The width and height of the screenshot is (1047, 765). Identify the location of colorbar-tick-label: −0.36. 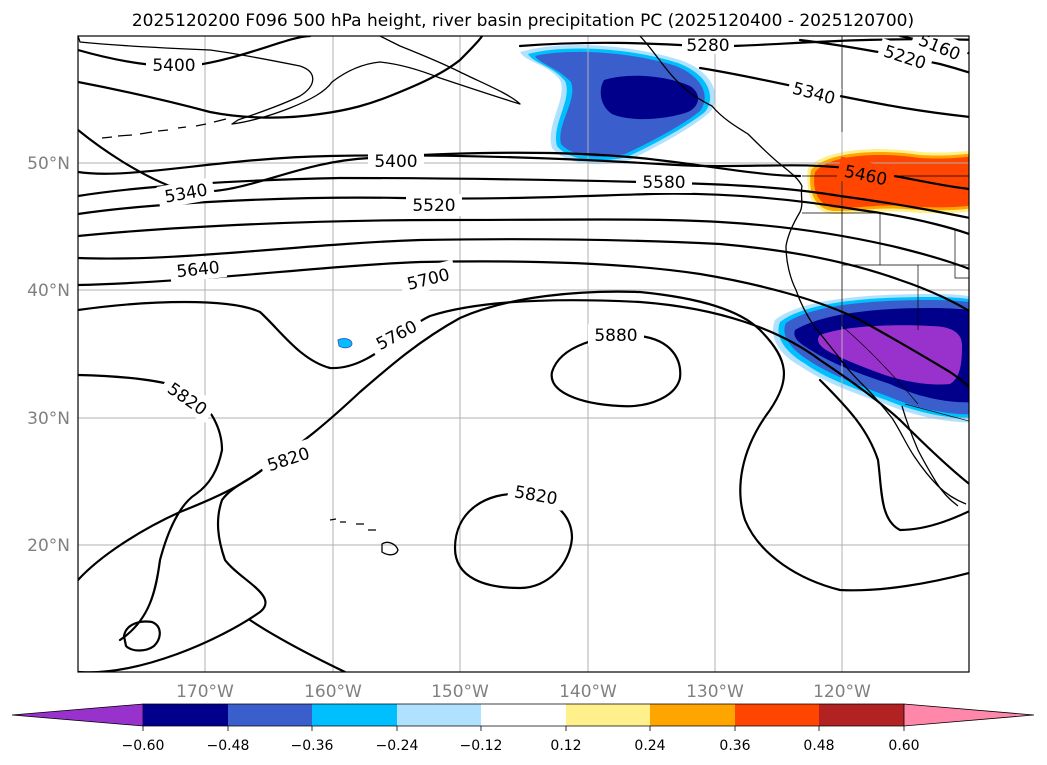
(312, 746).